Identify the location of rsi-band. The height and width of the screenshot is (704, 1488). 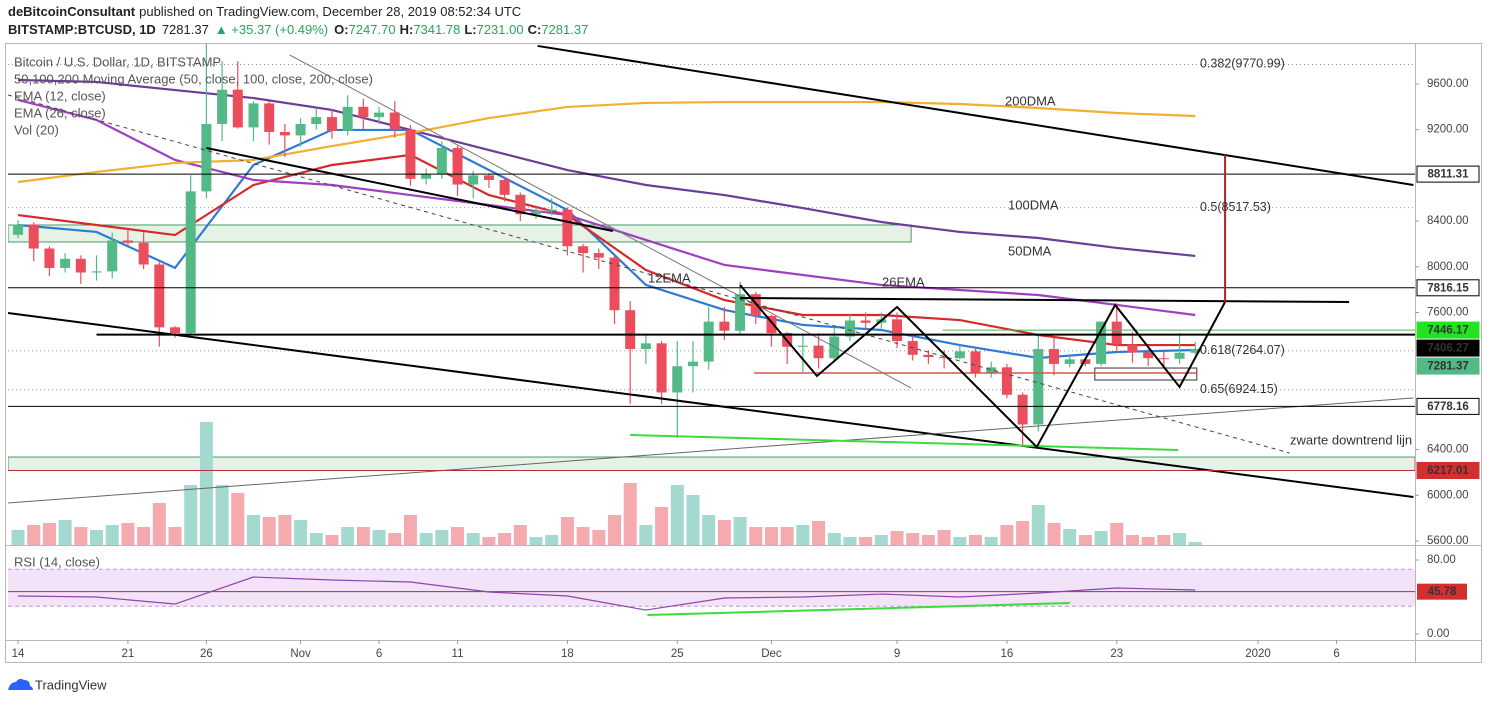
(711, 588).